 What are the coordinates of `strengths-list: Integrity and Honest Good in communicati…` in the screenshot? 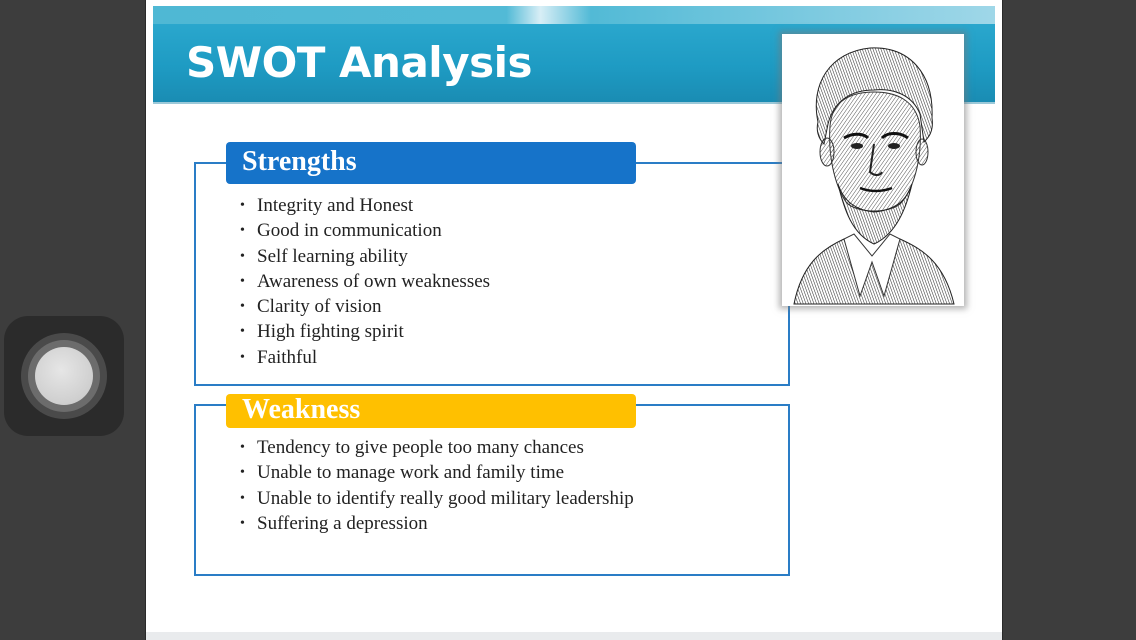 It's located at (365, 281).